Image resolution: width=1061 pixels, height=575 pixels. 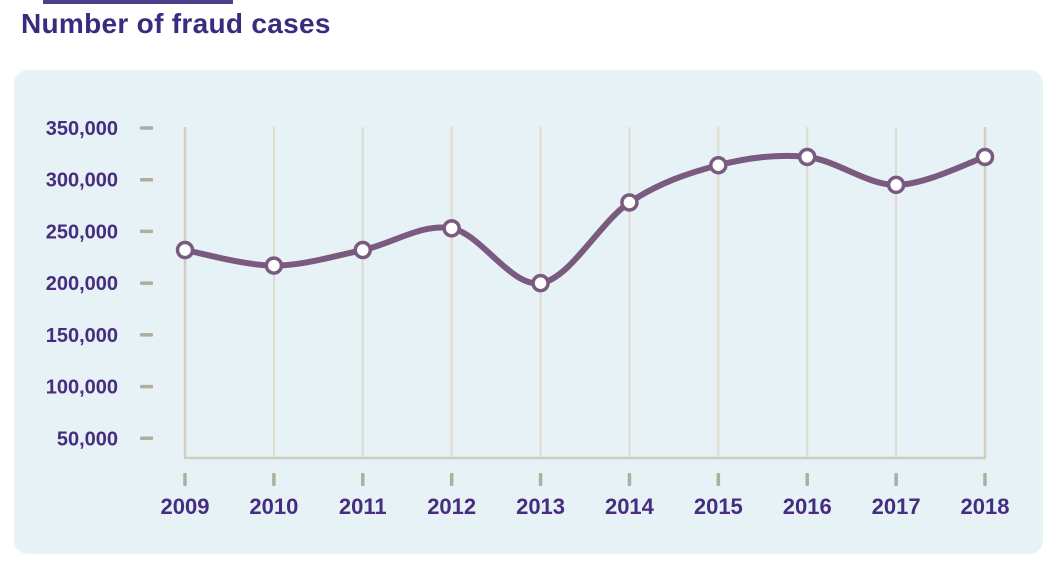 What do you see at coordinates (451, 506) in the screenshot?
I see `x-axis-label: 2012` at bounding box center [451, 506].